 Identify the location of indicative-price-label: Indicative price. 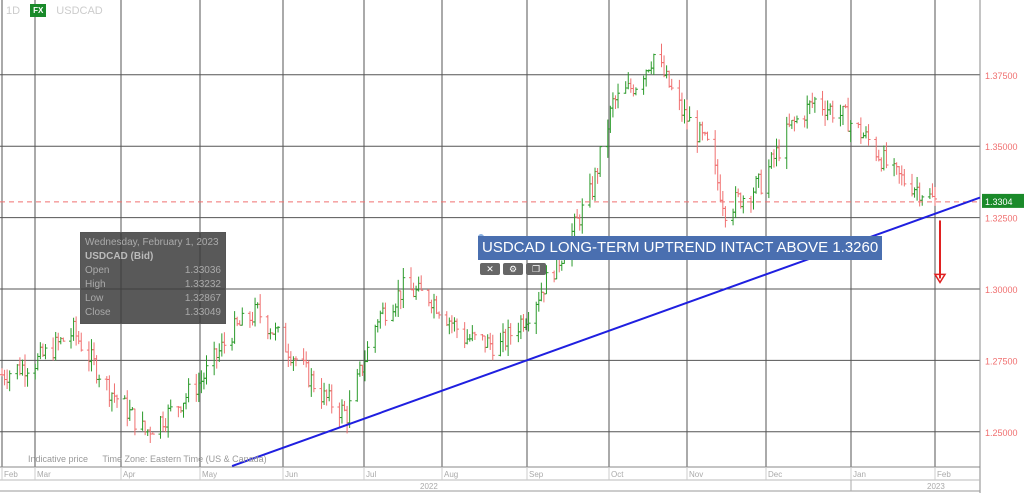
(58, 459).